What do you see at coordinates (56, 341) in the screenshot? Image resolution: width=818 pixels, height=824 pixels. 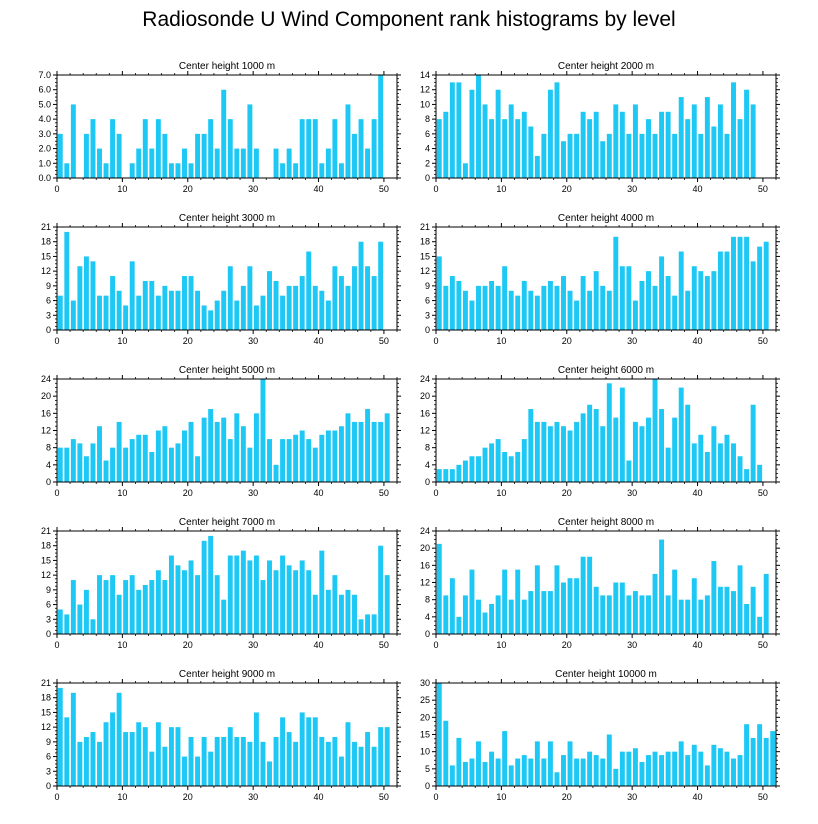 I see `x-tick-label: 0` at bounding box center [56, 341].